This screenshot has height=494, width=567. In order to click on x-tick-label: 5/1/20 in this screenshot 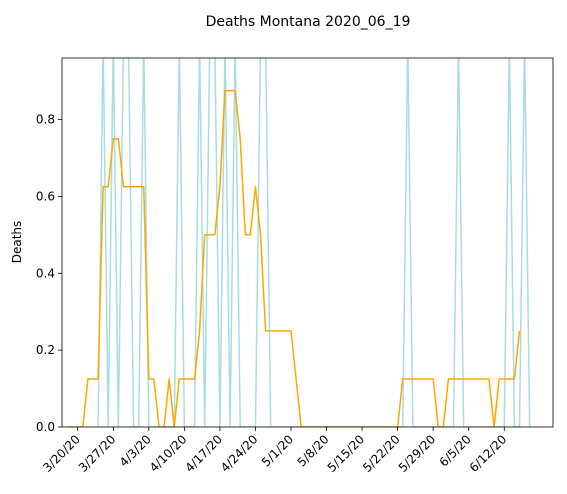, I will do `click(277, 450)`.